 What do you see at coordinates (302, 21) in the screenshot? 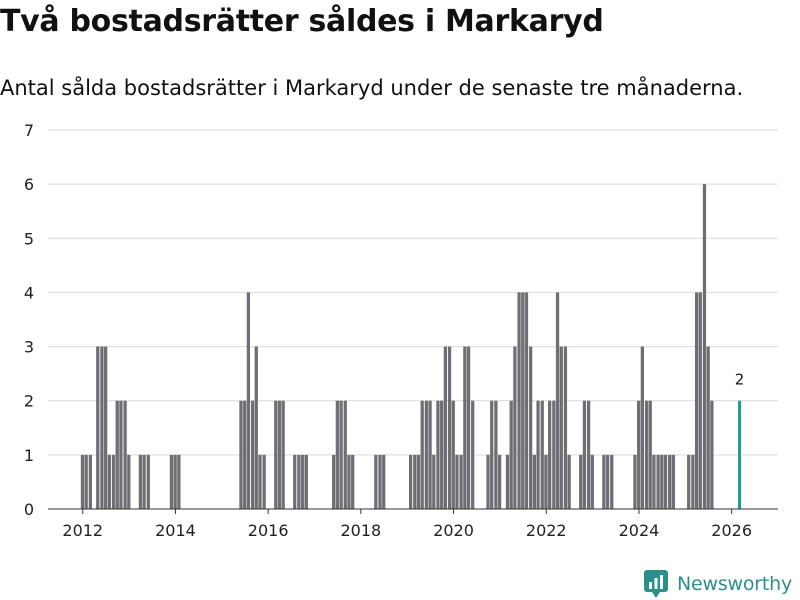
I see `chart-title: Två bostadsrätter såldes i Markaryd` at bounding box center [302, 21].